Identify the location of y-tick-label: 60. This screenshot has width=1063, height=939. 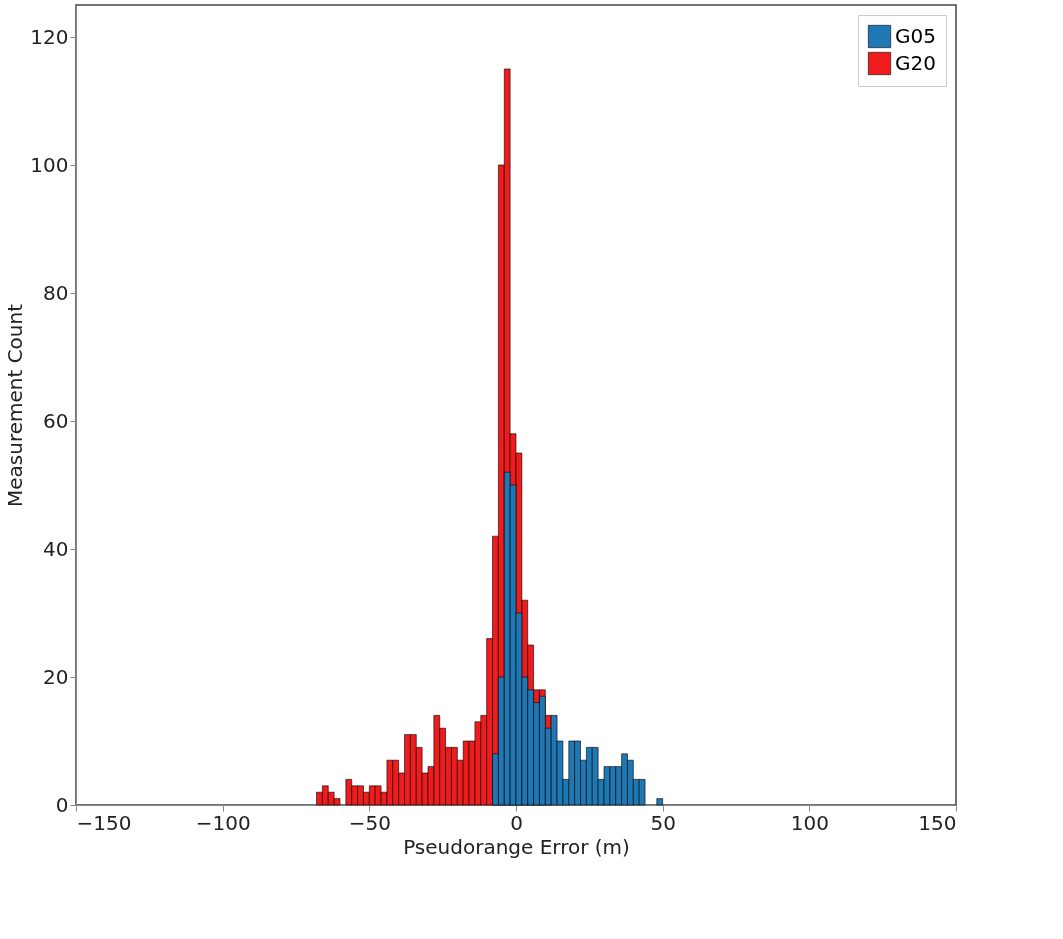
(56, 420).